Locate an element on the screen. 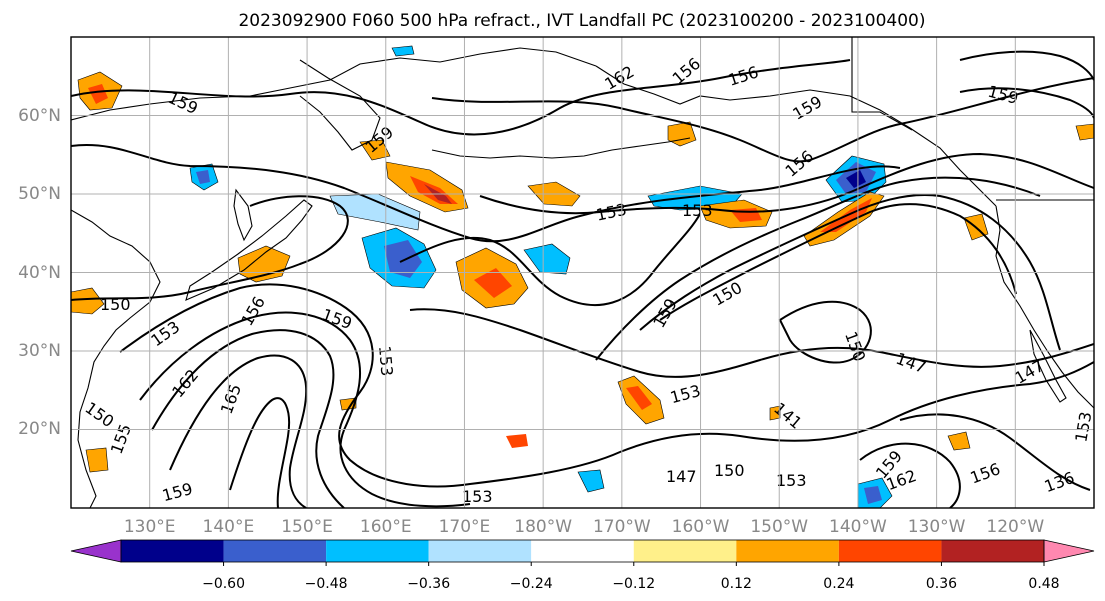  lon-label: 130°E is located at coordinates (150, 527).